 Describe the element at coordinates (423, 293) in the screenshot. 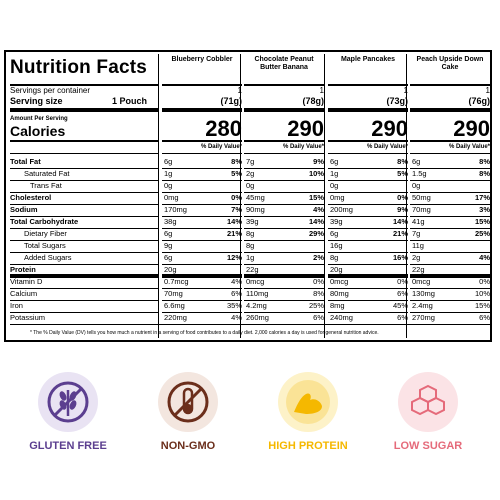

I see `nutrient-amount: 130mg` at that location.